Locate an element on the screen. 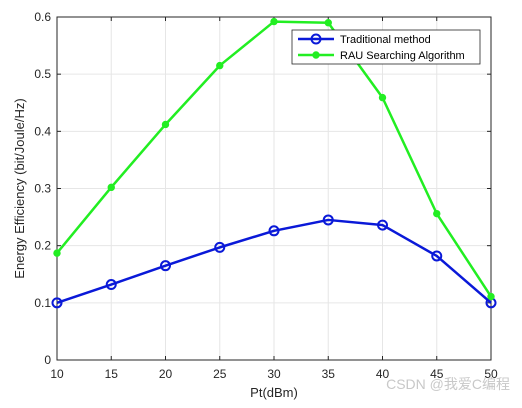 This screenshot has width=522, height=408. y-tick-label: 0 is located at coordinates (47, 360).